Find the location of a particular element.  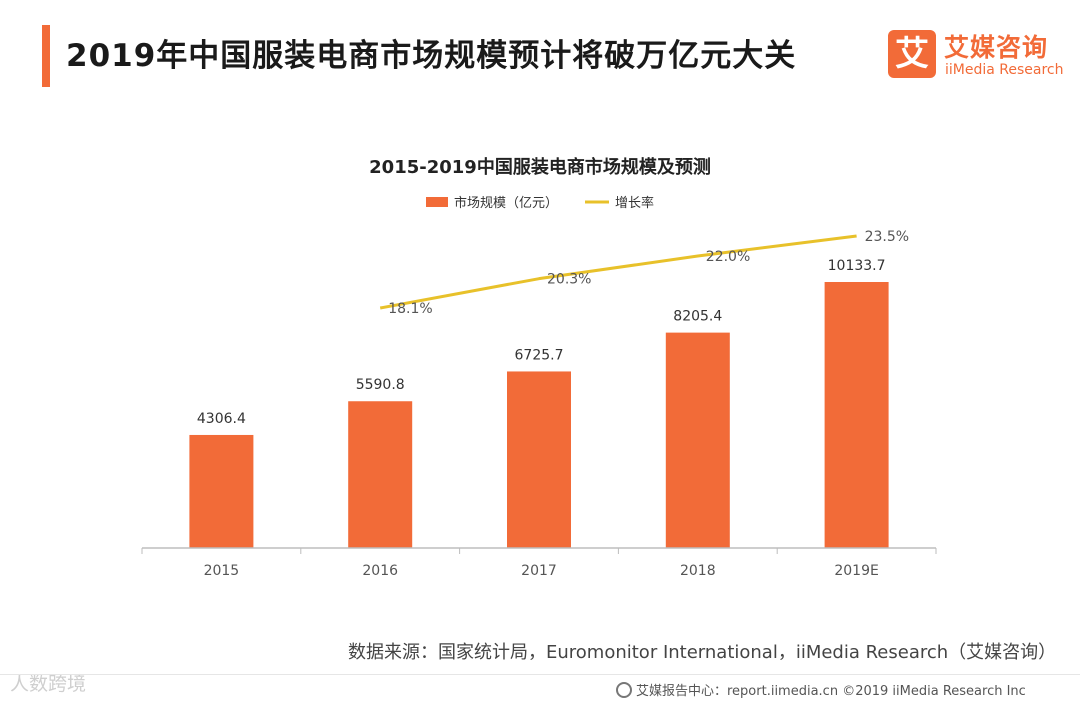

x-axis-ticks is located at coordinates (539, 551).